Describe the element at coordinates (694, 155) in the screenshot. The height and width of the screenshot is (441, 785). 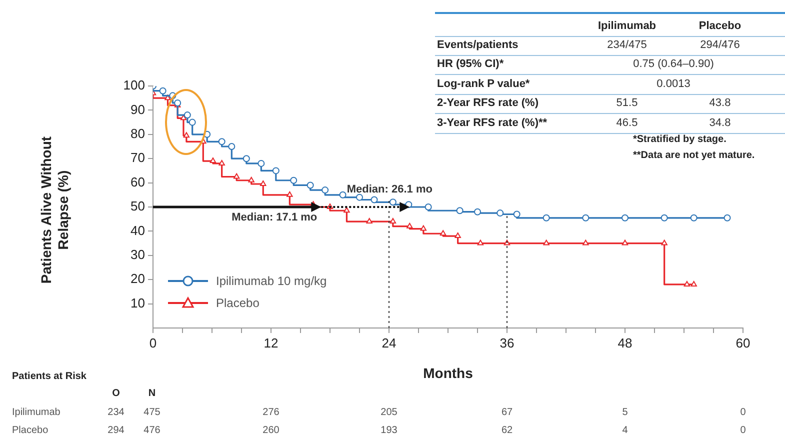
I see `annotation: **Data are not yet mature.` at that location.